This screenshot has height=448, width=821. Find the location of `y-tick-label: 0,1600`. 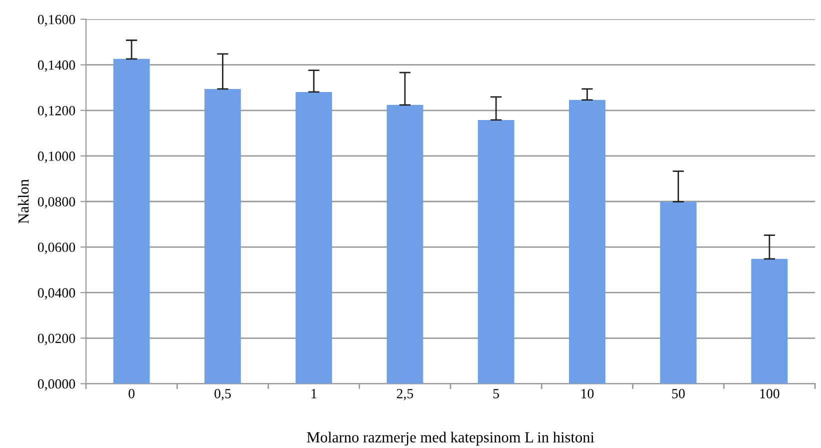

y-tick-label: 0,1600 is located at coordinates (57, 20).